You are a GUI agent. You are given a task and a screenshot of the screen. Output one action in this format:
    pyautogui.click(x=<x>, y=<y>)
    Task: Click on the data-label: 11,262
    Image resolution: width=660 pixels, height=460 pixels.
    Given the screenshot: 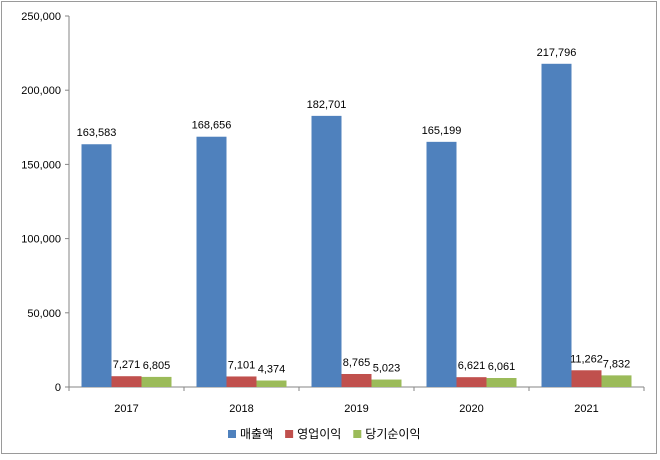 What is the action you would take?
    pyautogui.click(x=586, y=359)
    